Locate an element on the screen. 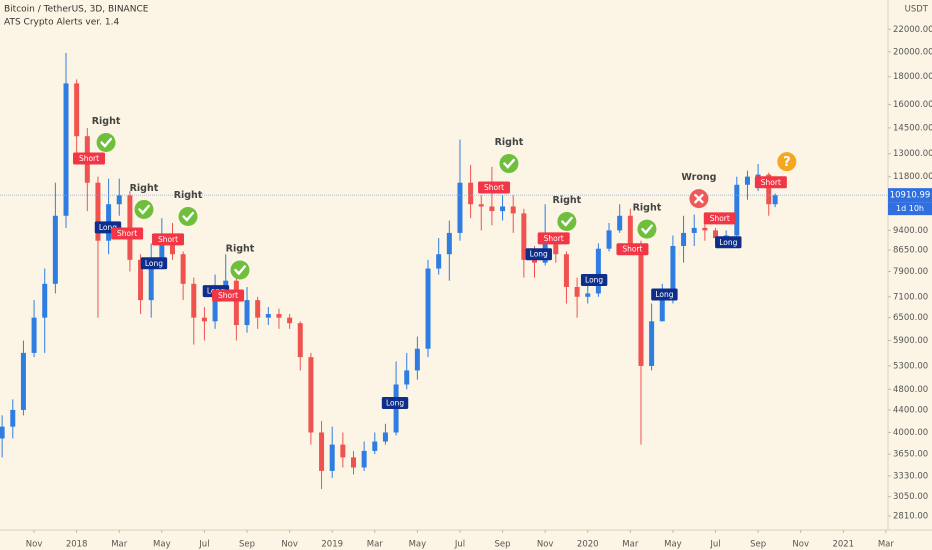 The image size is (932, 550). x-tick-label: May is located at coordinates (162, 545).